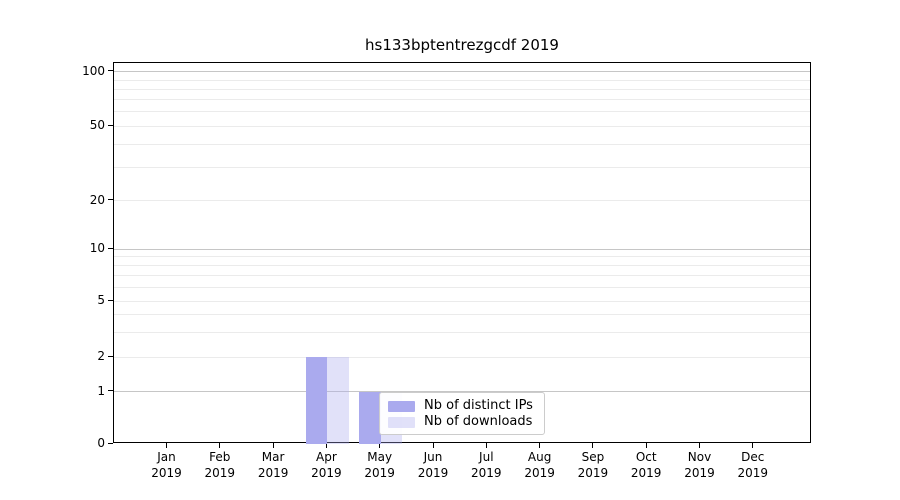 The width and height of the screenshot is (900, 500). I want to click on y-tick-label-100: 100, so click(93, 70).